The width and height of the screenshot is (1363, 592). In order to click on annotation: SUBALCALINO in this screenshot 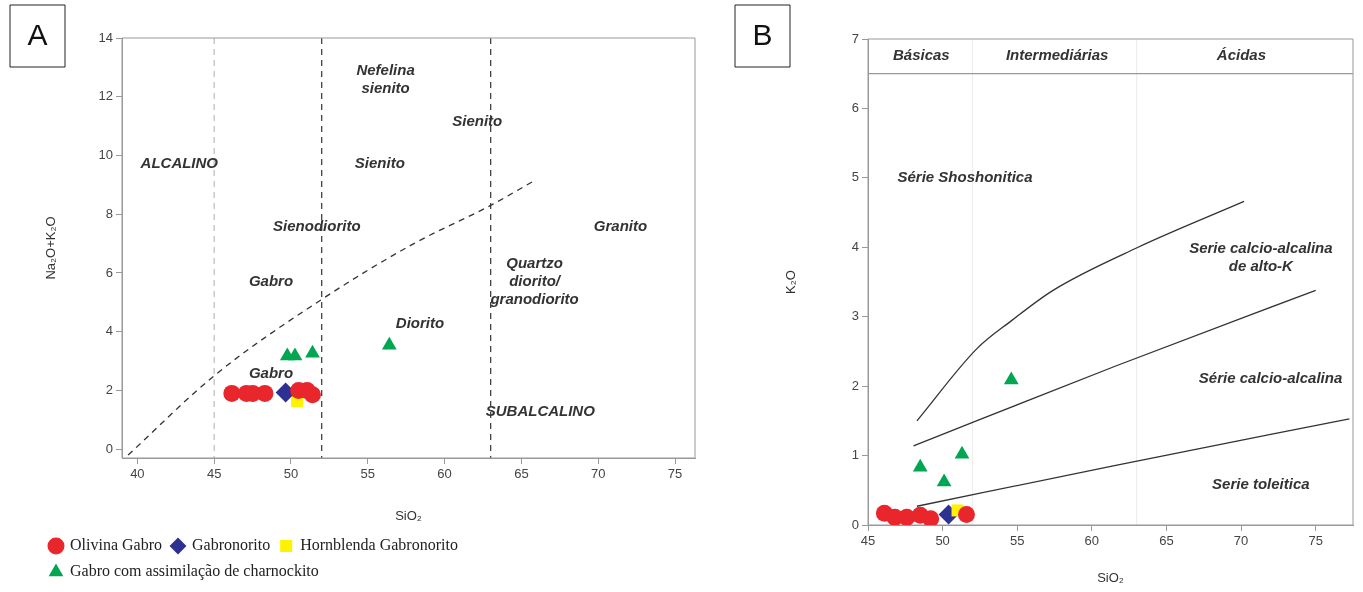, I will do `click(540, 410)`.